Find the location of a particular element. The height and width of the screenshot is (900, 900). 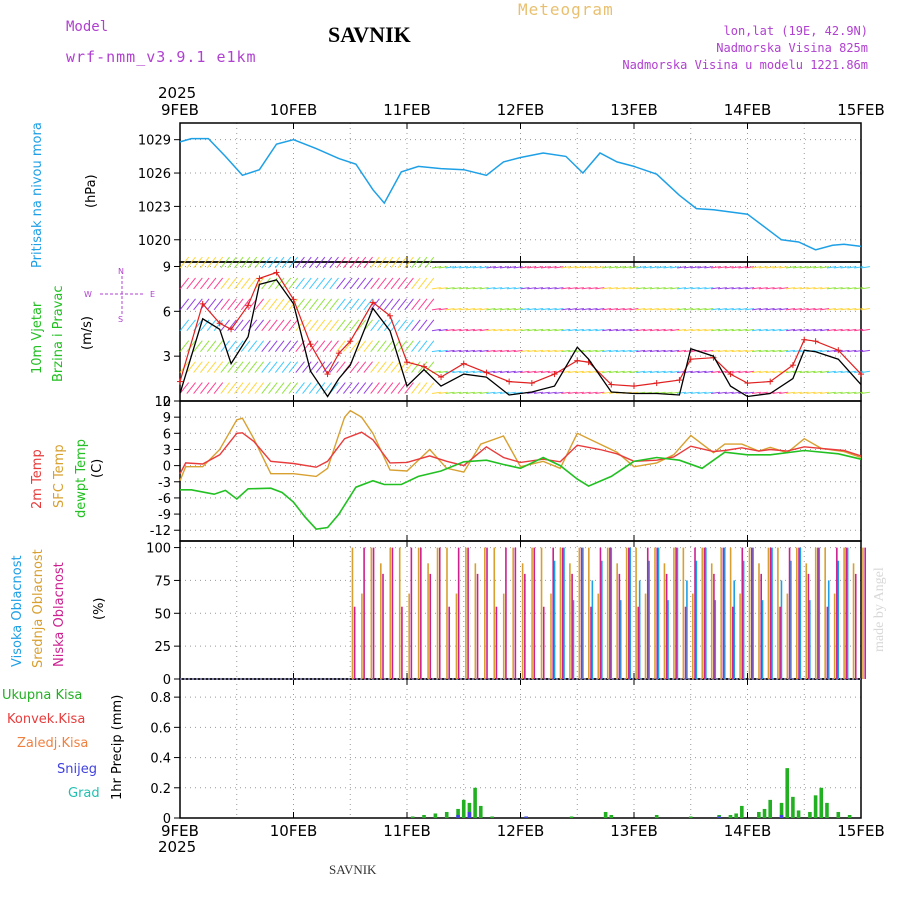

wind-speed-line is located at coordinates (520, 338).